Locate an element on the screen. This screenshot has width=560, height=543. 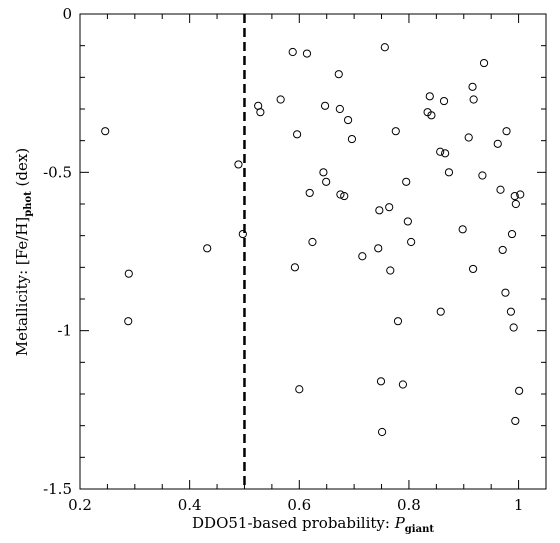
x-tick-label: 0.8 is located at coordinates (409, 505).